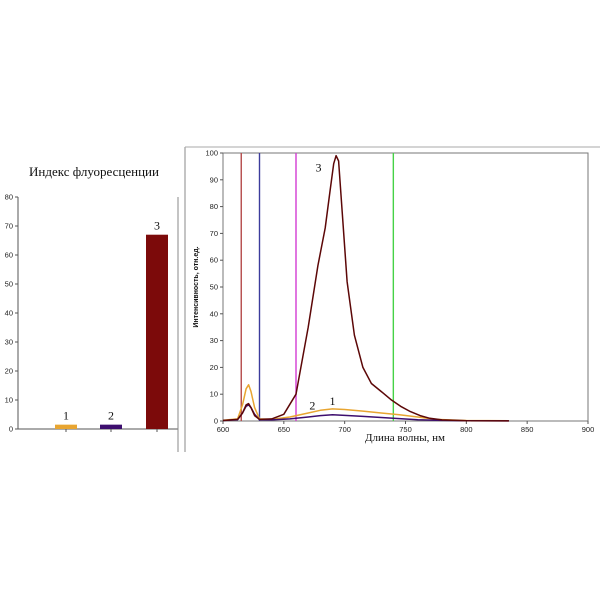 This screenshot has width=600, height=600. Describe the element at coordinates (214, 260) in the screenshot. I see `y-tick-label: 60` at that location.